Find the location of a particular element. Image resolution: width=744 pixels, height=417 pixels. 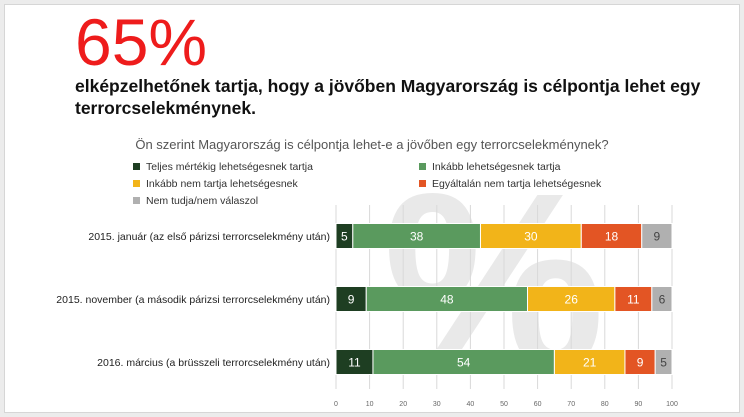

legend-label: Inkább lehetségesnek tartja is located at coordinates (496, 167).